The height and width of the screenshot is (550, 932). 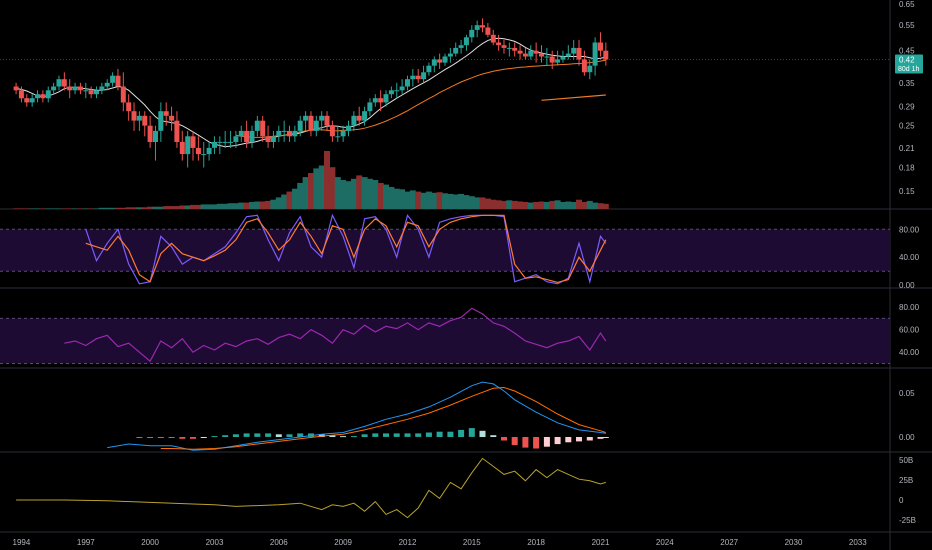 What do you see at coordinates (445, 335) in the screenshot?
I see `rsi-panel` at bounding box center [445, 335].